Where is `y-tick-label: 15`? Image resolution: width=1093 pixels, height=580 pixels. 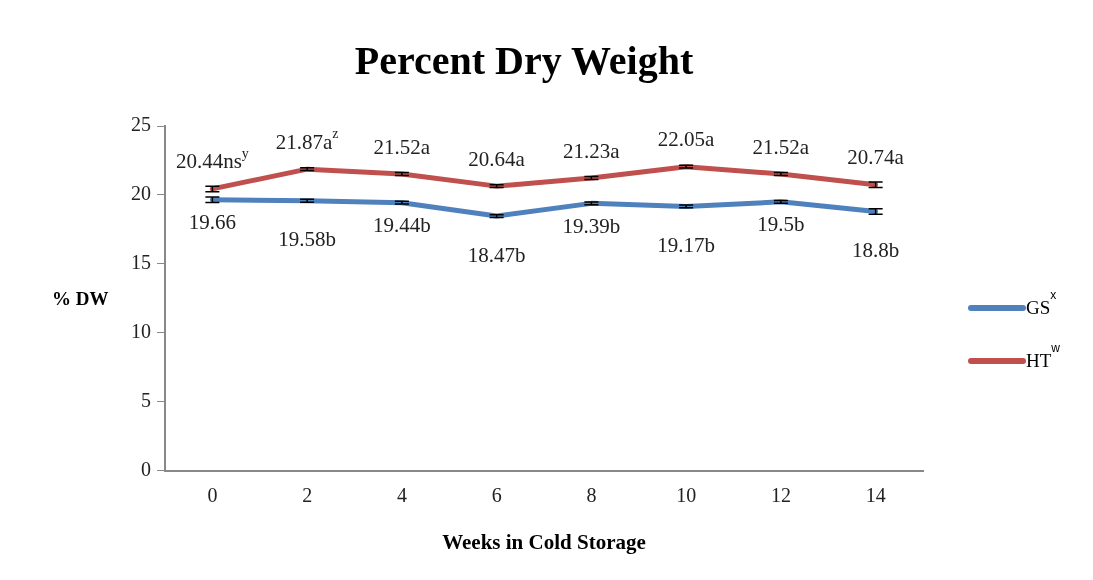
y-tick-label: 15 is located at coordinates (141, 262).